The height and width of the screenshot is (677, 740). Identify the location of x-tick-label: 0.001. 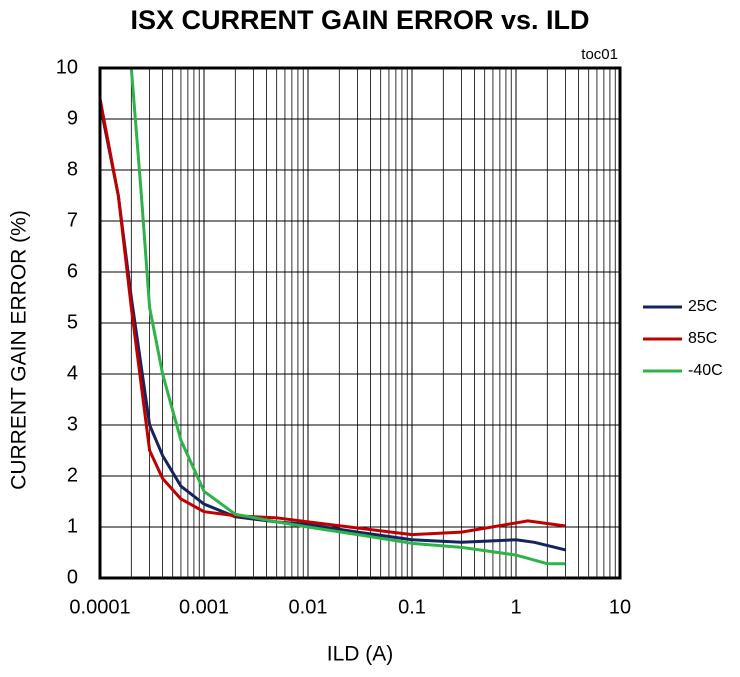
(204, 607).